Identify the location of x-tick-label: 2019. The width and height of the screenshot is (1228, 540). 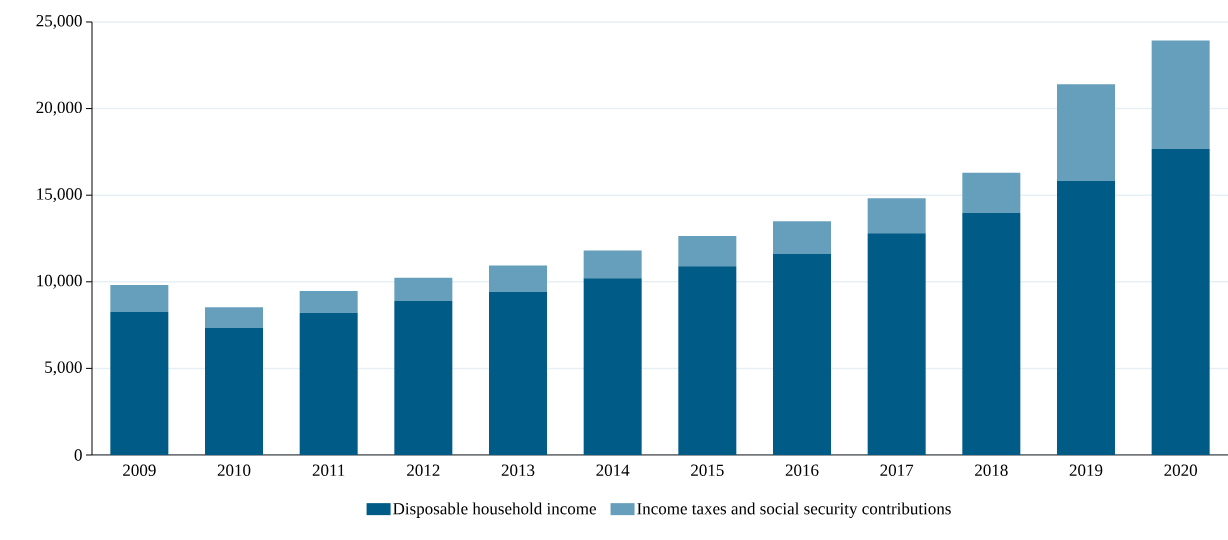
(1086, 470).